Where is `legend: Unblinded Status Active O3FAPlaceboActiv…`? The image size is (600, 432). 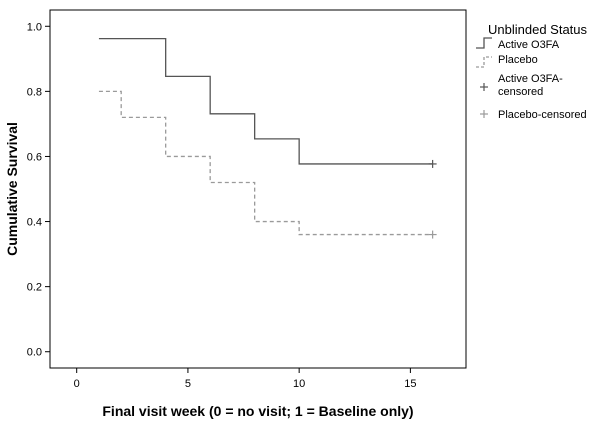
legend: Unblinded Status Active O3FAPlaceboActiv… is located at coordinates (532, 71).